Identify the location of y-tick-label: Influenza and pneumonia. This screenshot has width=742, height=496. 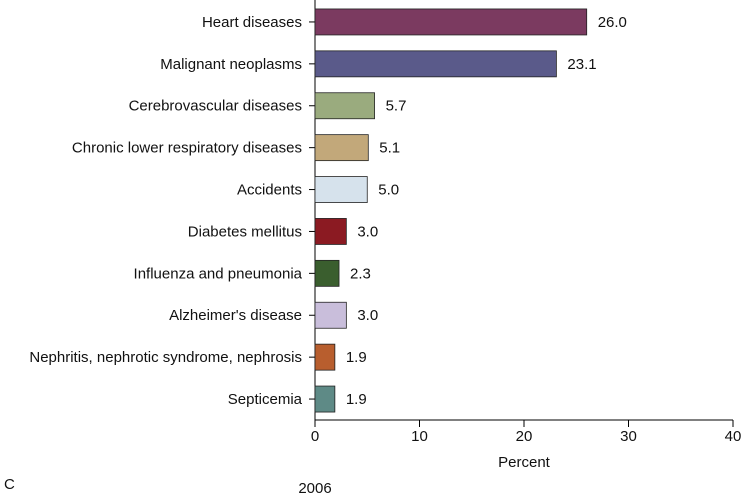
(218, 273).